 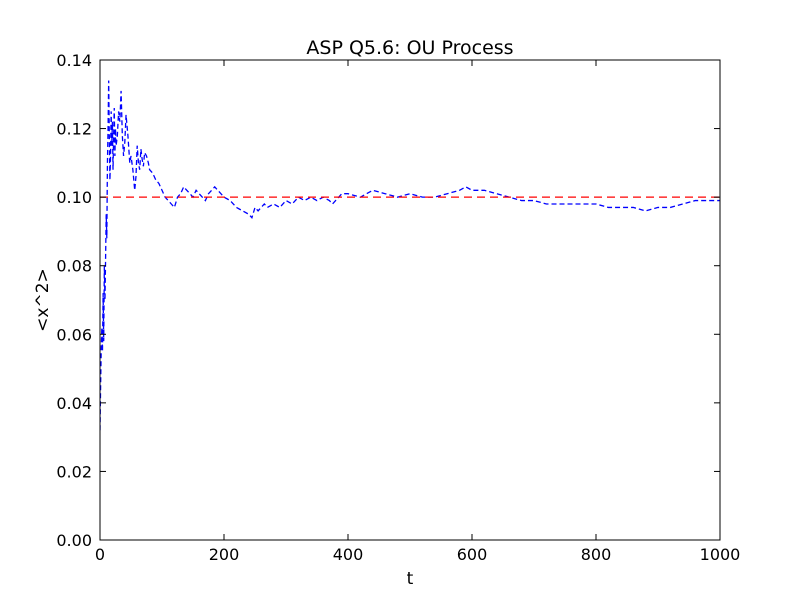 What do you see at coordinates (472, 554) in the screenshot?
I see `x-tick-label: 600` at bounding box center [472, 554].